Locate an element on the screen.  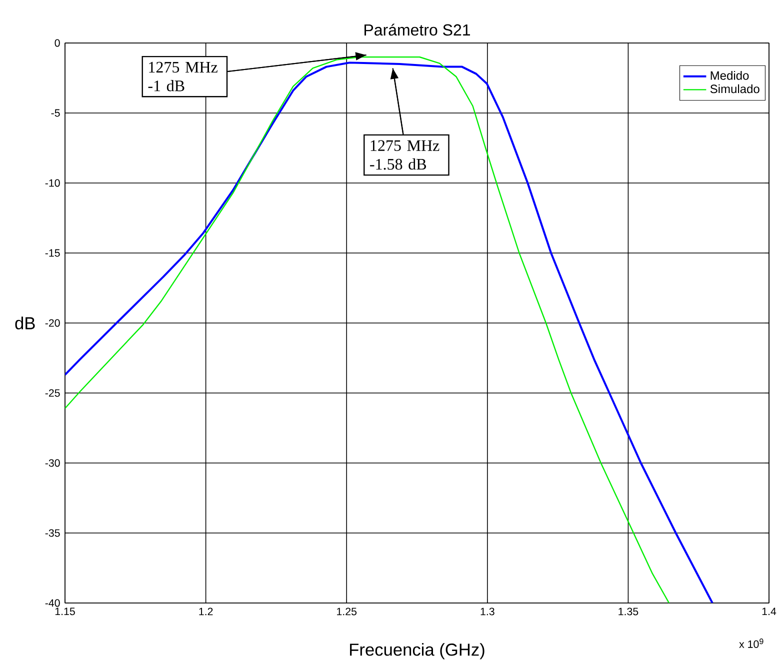
y-tick-label: -15 is located at coordinates (52, 253).